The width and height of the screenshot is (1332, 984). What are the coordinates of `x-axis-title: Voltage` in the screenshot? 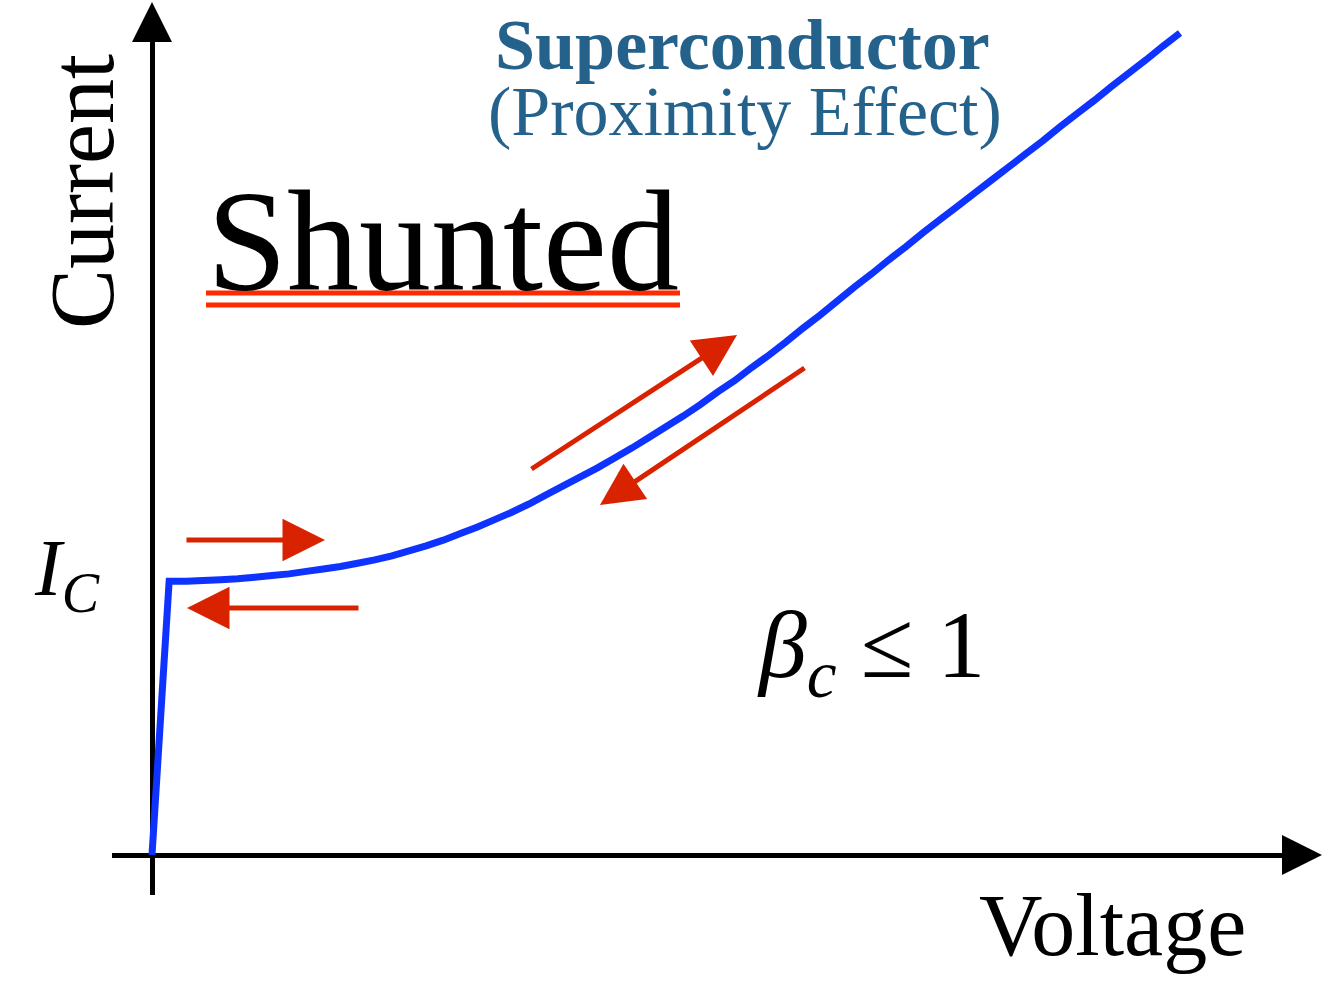 It's located at (1113, 925).